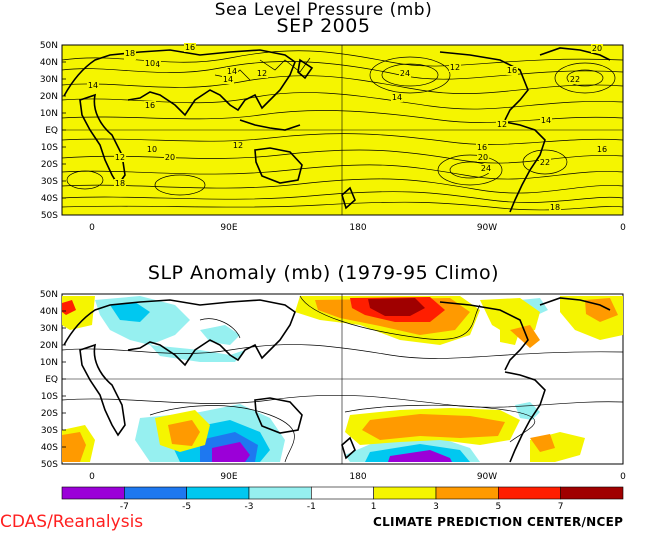  Describe the element at coordinates (49, 182) in the screenshot. I see `top-map-lat-label: 30S` at that location.